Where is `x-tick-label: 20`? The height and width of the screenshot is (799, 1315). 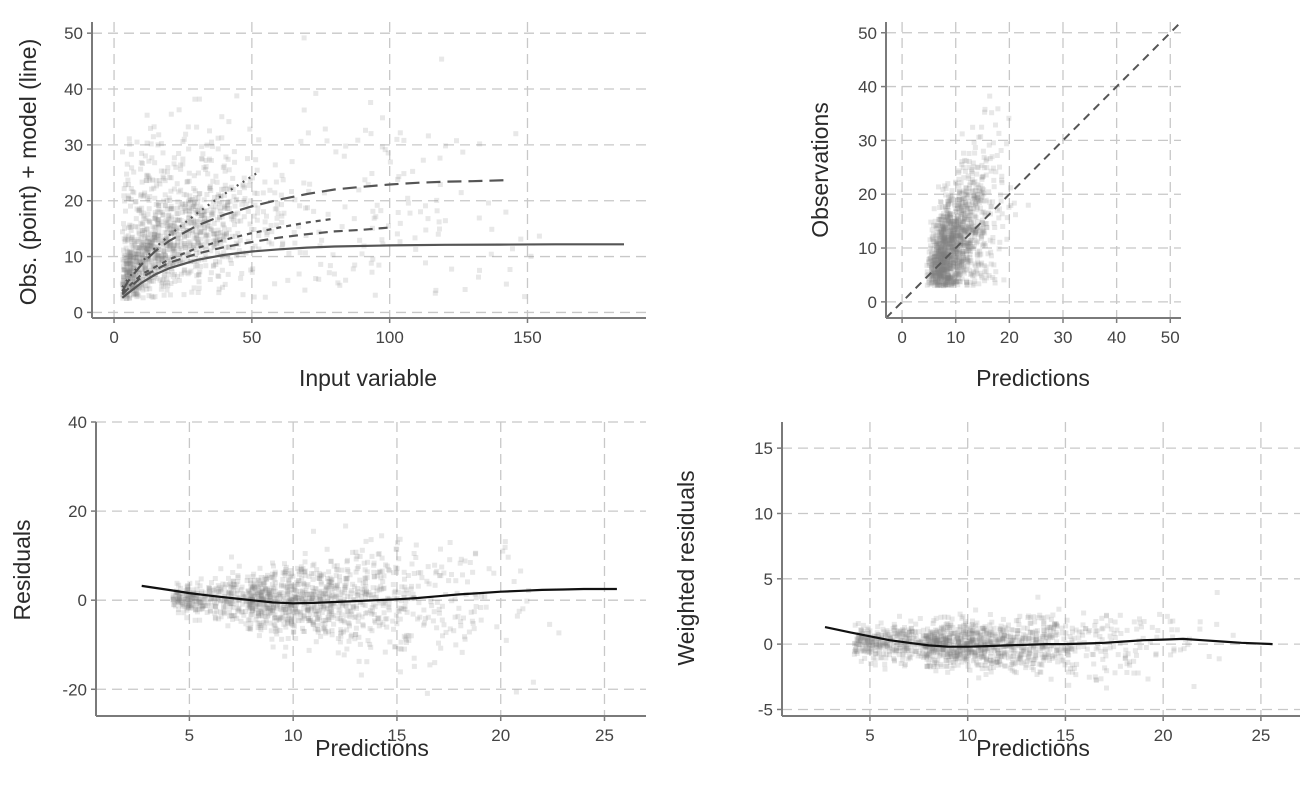 x-tick-label: 20 is located at coordinates (1009, 337).